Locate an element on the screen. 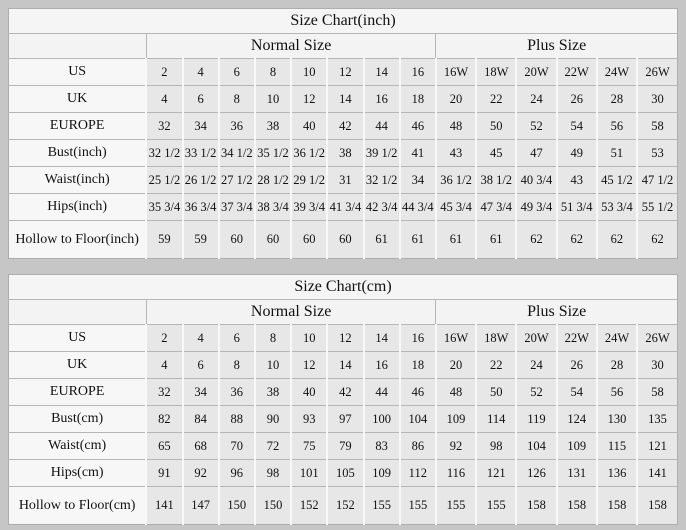  size-cell: 22W is located at coordinates (576, 72).